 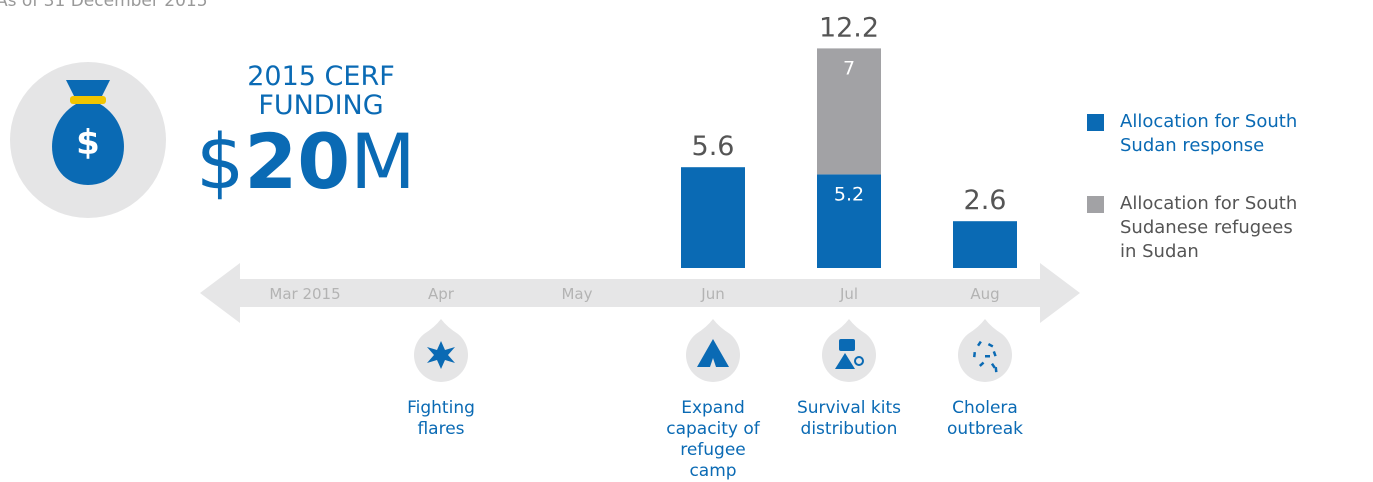 I want to click on x-tick-label: Aug, so click(x=984, y=294).